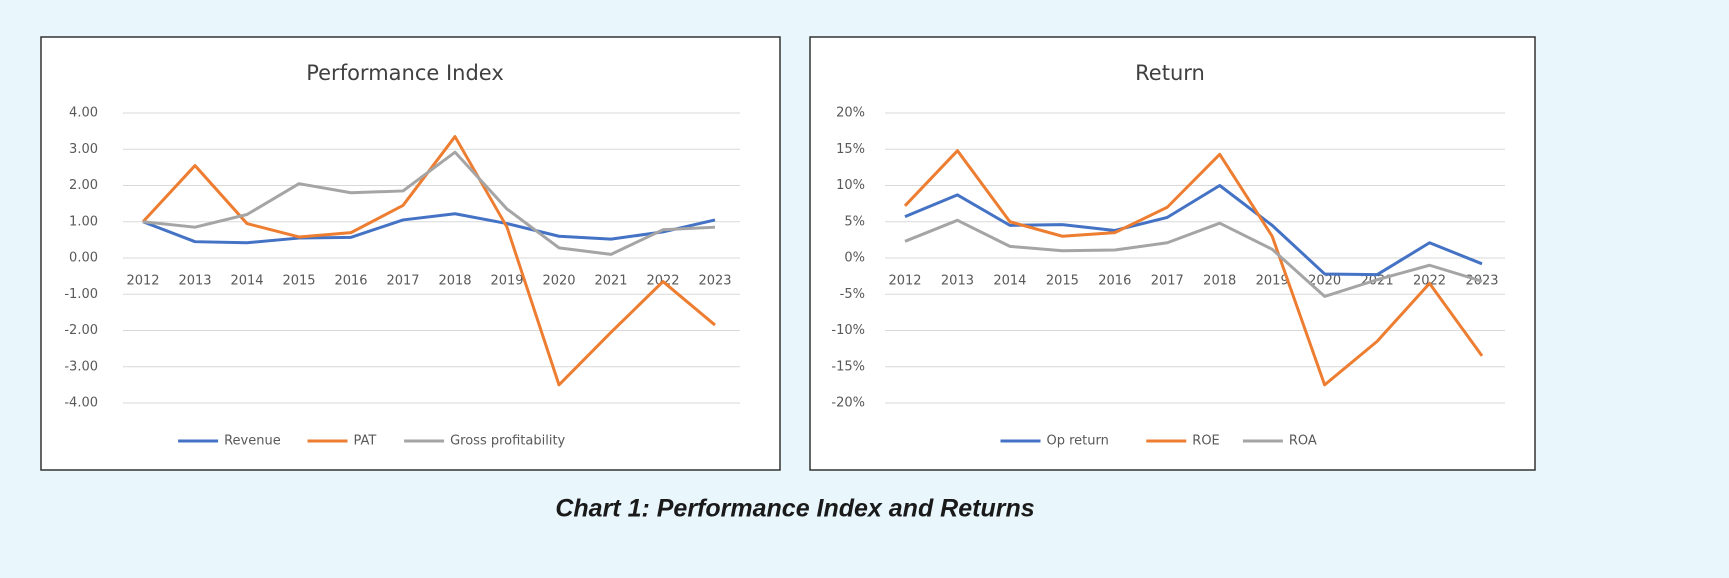 Image resolution: width=1729 pixels, height=578 pixels. Describe the element at coordinates (1078, 441) in the screenshot. I see `legend-label: Op return` at that location.